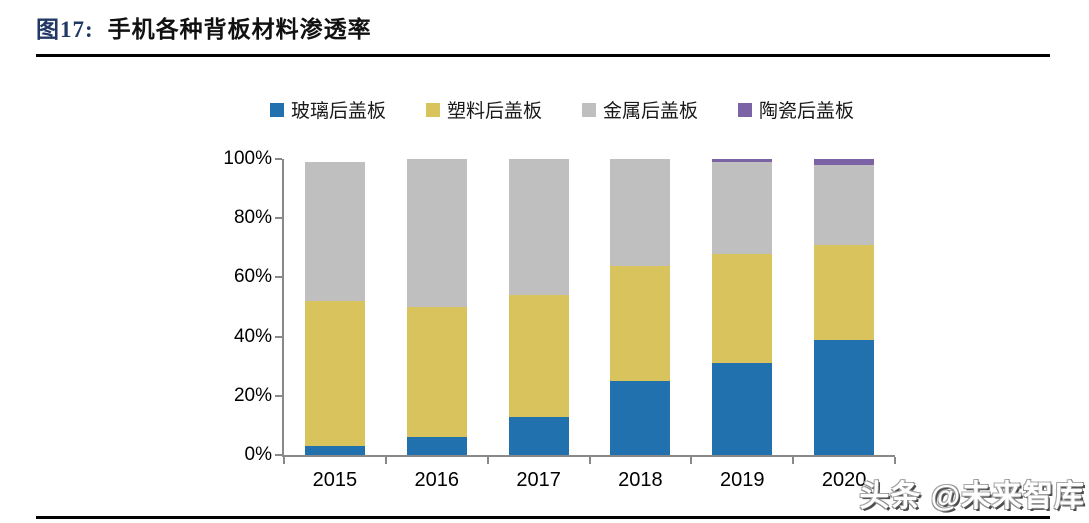 Image resolution: width=1089 pixels, height=523 pixels. Describe the element at coordinates (252, 395) in the screenshot. I see `y-axis-label-20%: 20%` at that location.